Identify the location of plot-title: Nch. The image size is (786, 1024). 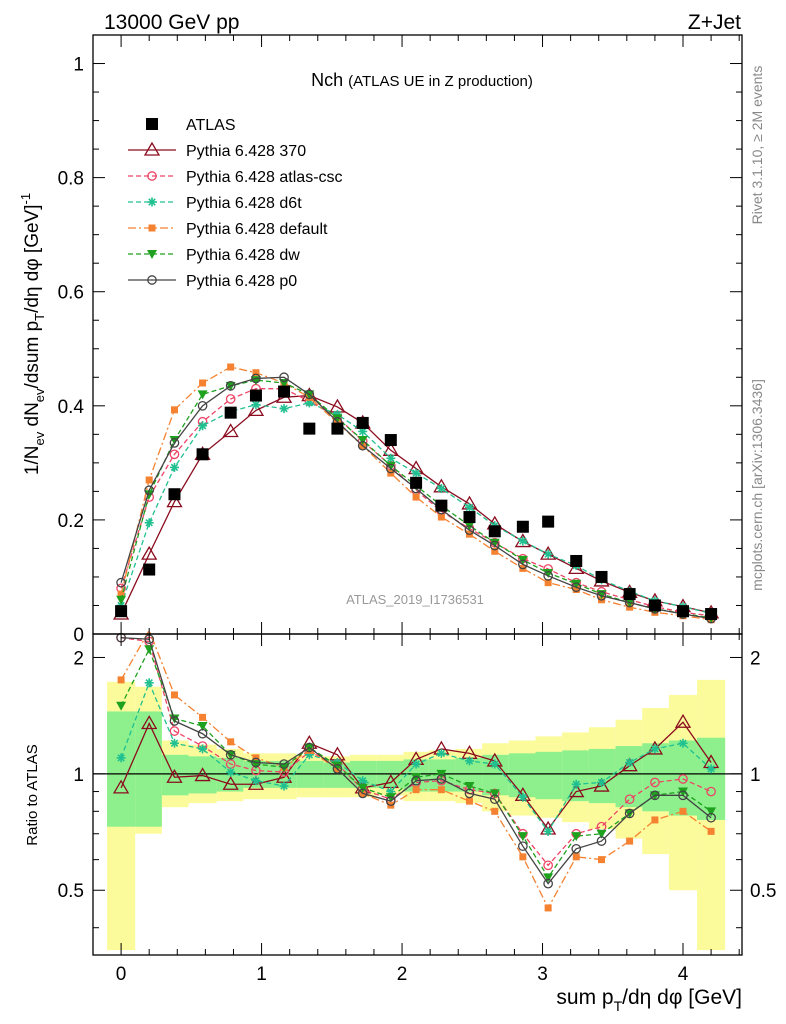
(327, 80).